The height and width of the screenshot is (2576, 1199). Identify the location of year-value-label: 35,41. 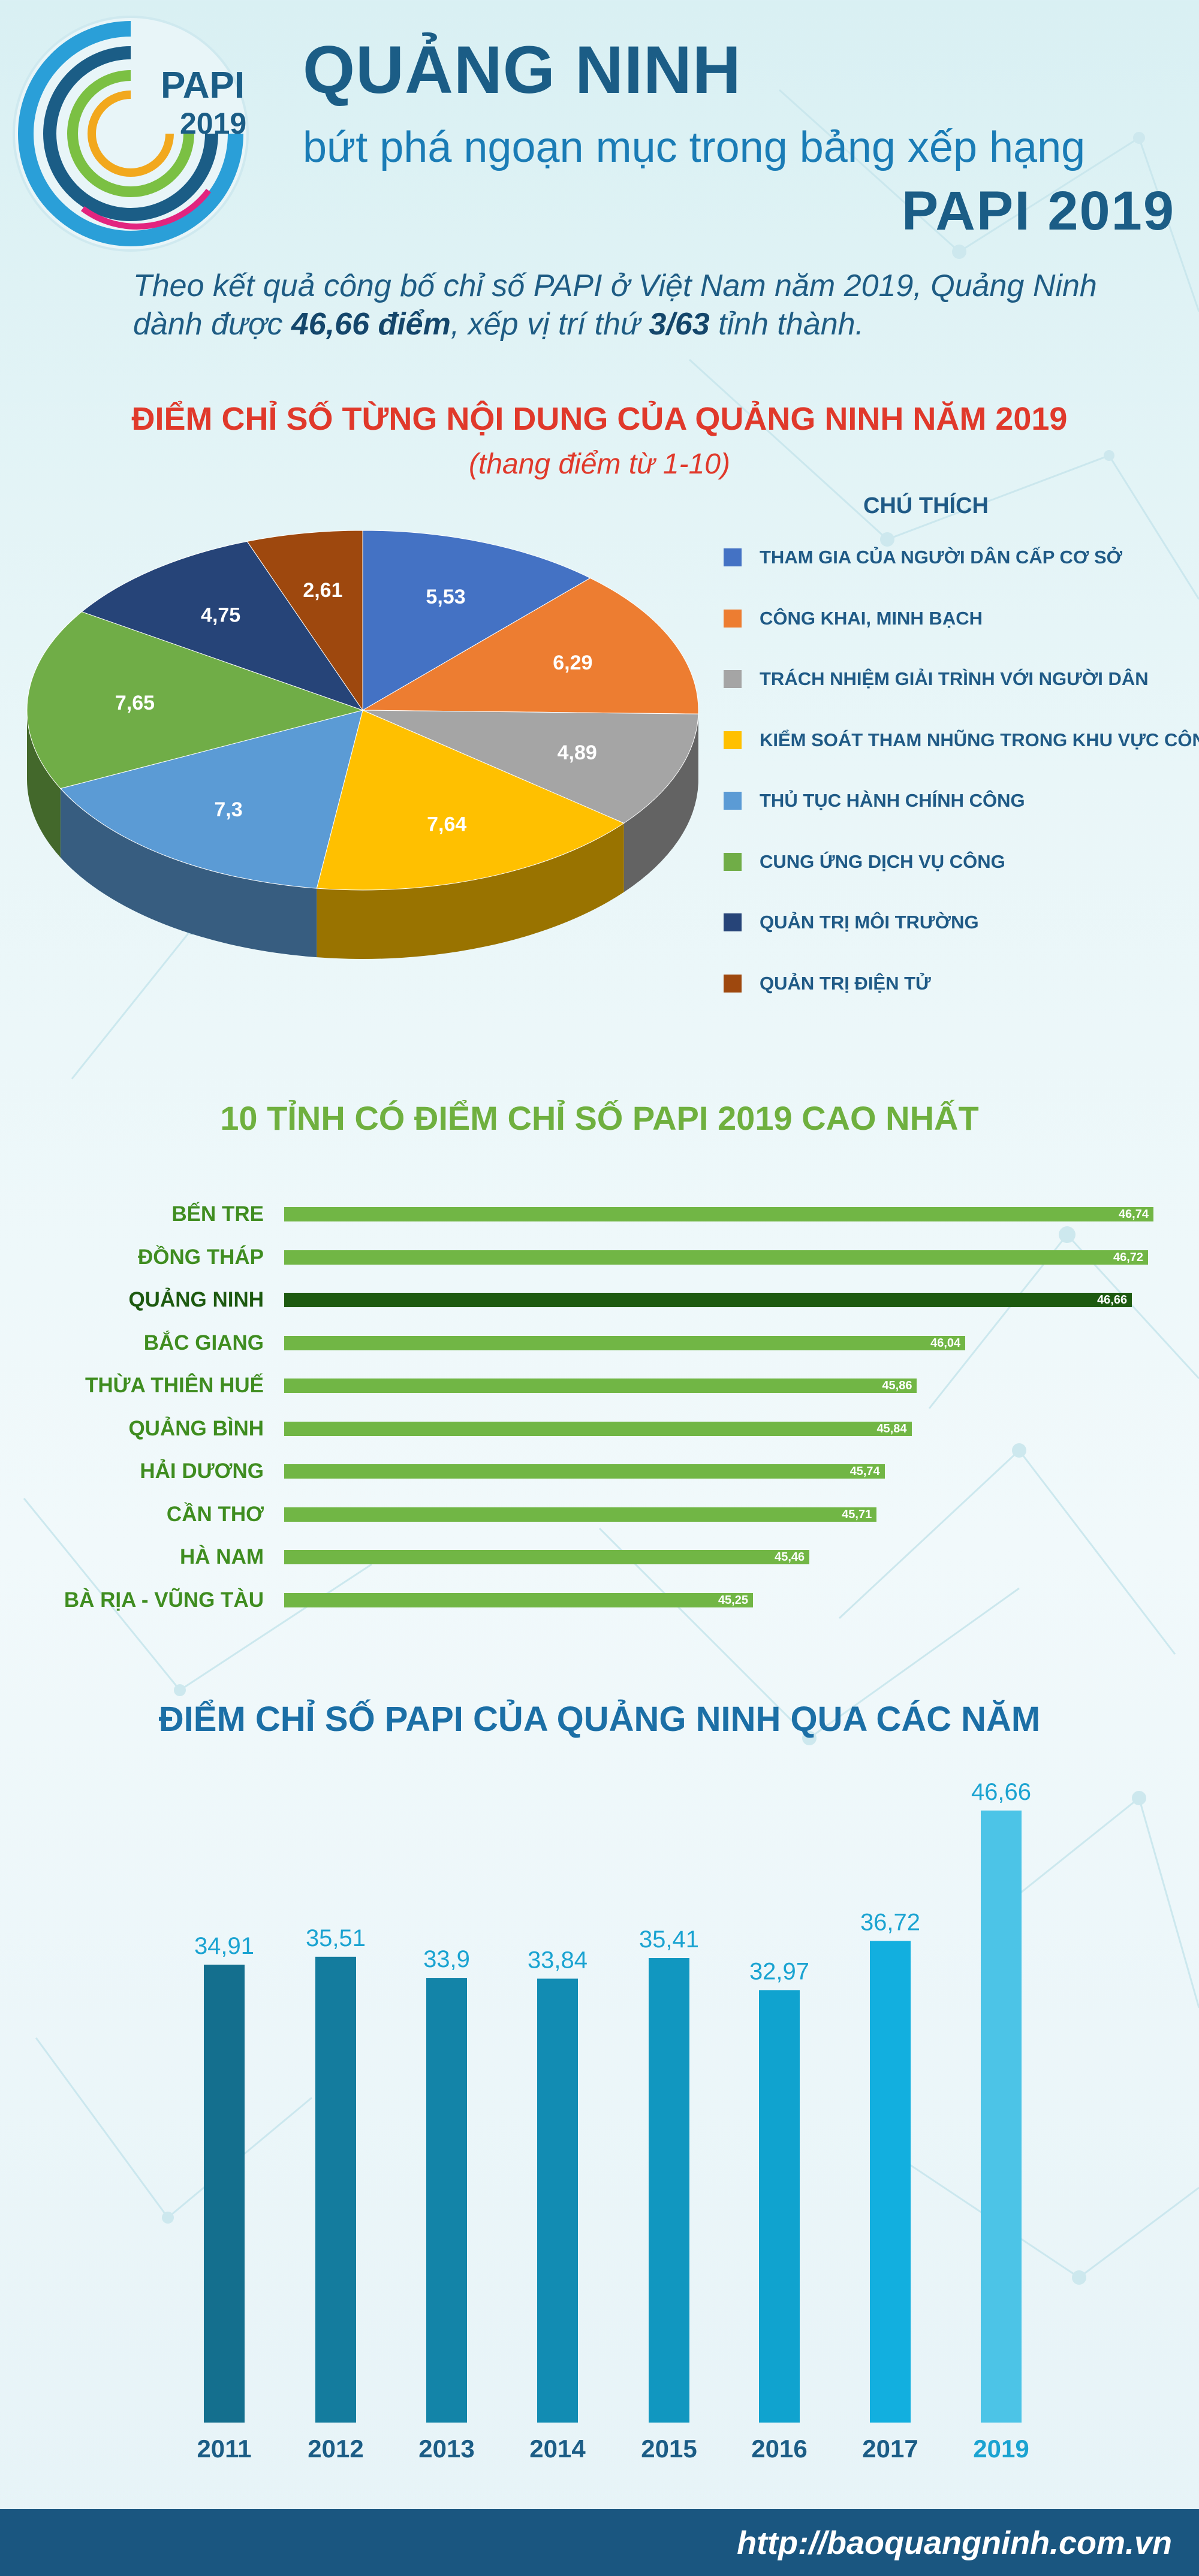
(669, 1939).